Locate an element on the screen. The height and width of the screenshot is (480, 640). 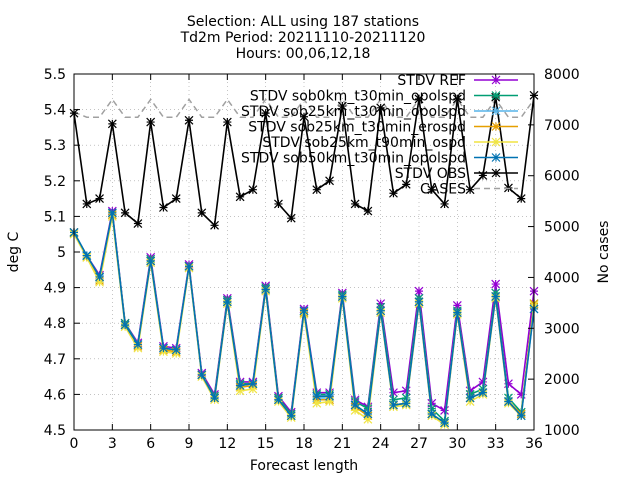
chart-title-line-1: Selection: ALL using 187 stations is located at coordinates (303, 22).